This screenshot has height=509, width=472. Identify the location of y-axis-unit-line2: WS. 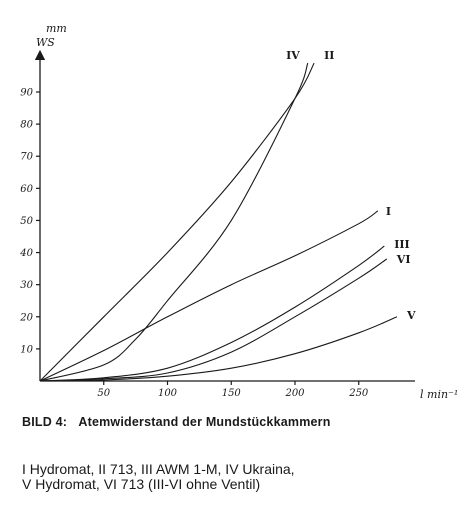
(45, 42).